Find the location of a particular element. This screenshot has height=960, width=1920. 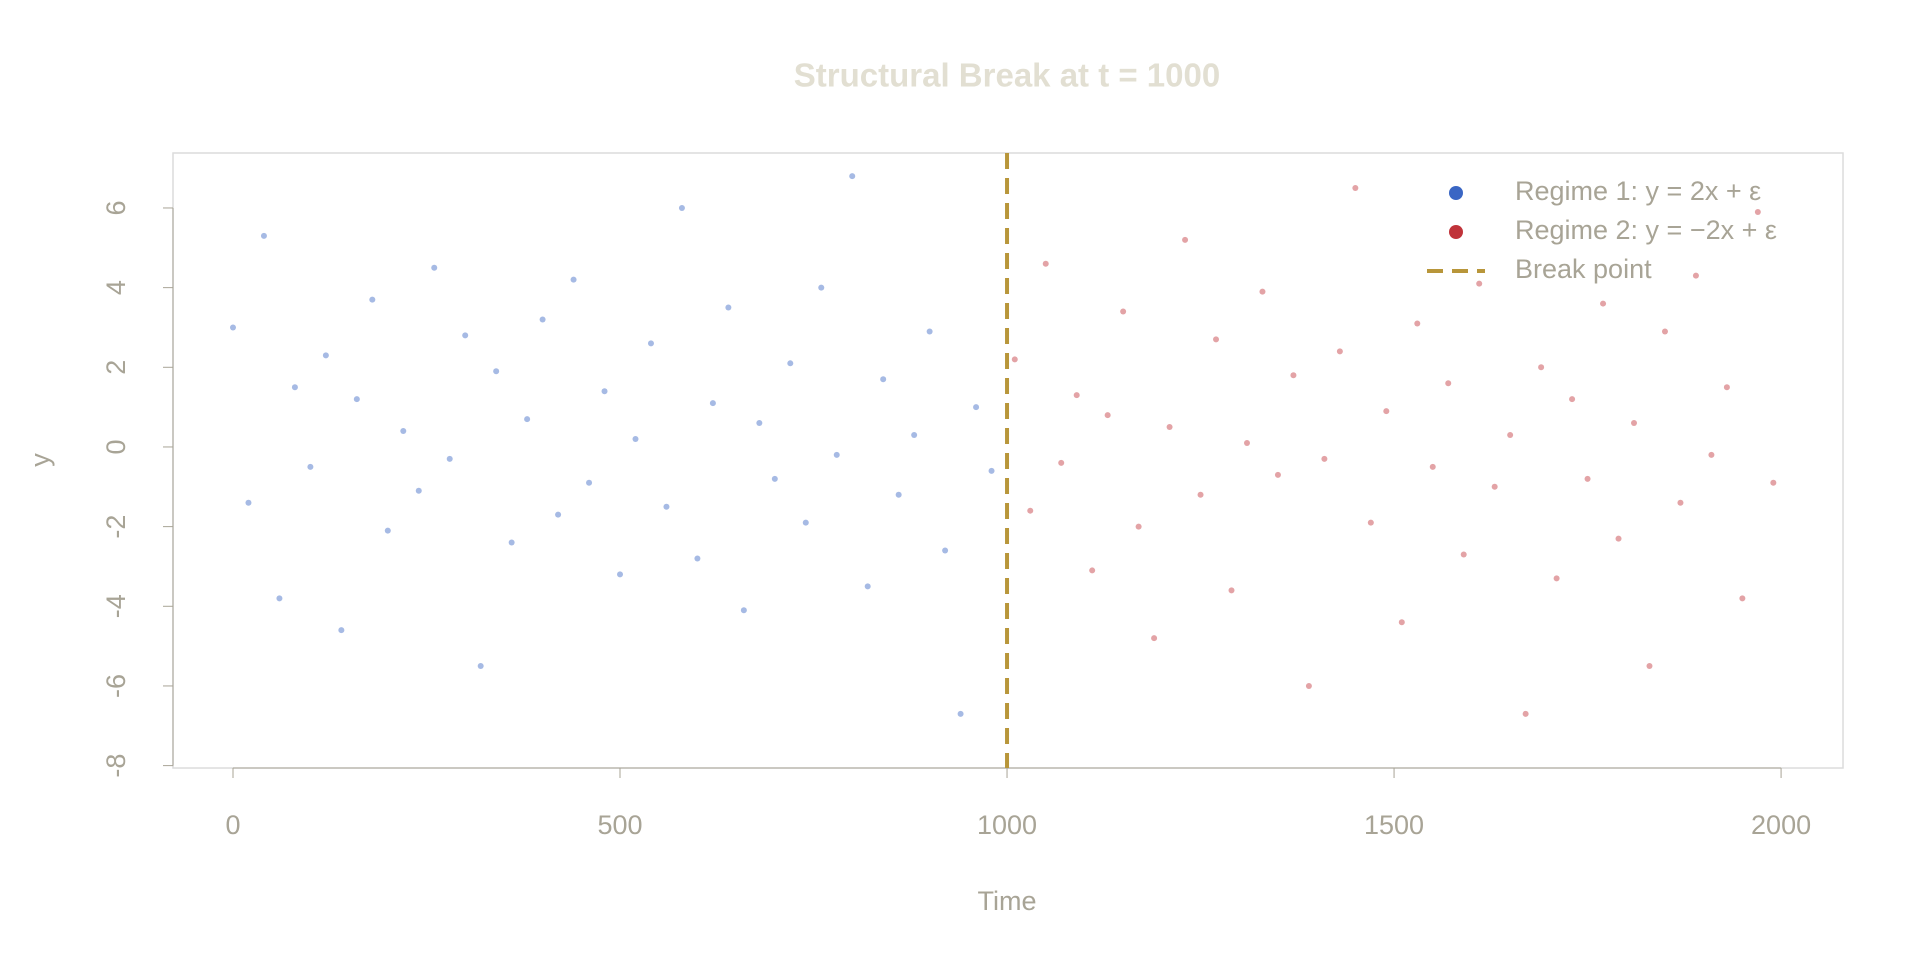

x-tick-label: 1500 is located at coordinates (1394, 825).